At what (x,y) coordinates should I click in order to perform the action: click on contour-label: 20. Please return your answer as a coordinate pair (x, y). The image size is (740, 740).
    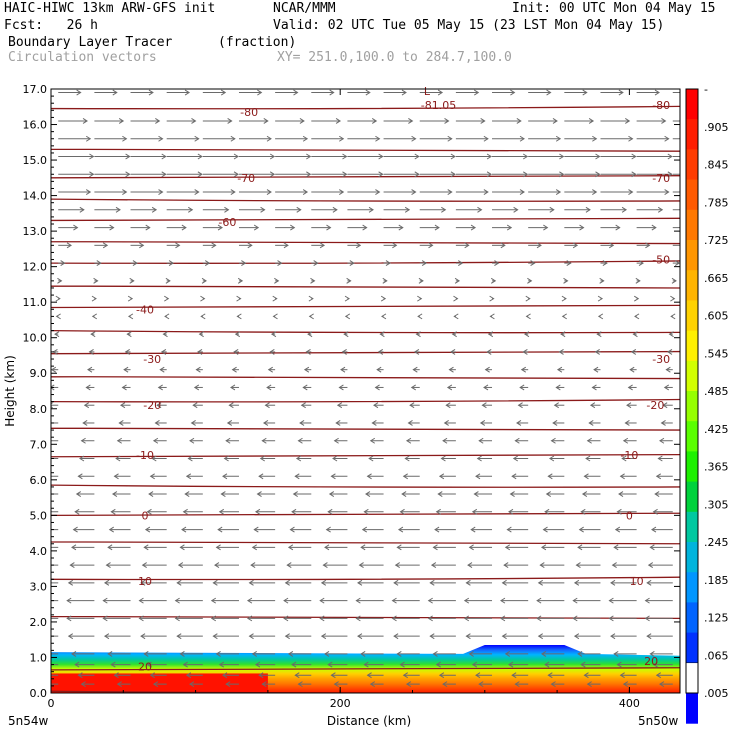
    Looking at the image, I should click on (651, 661).